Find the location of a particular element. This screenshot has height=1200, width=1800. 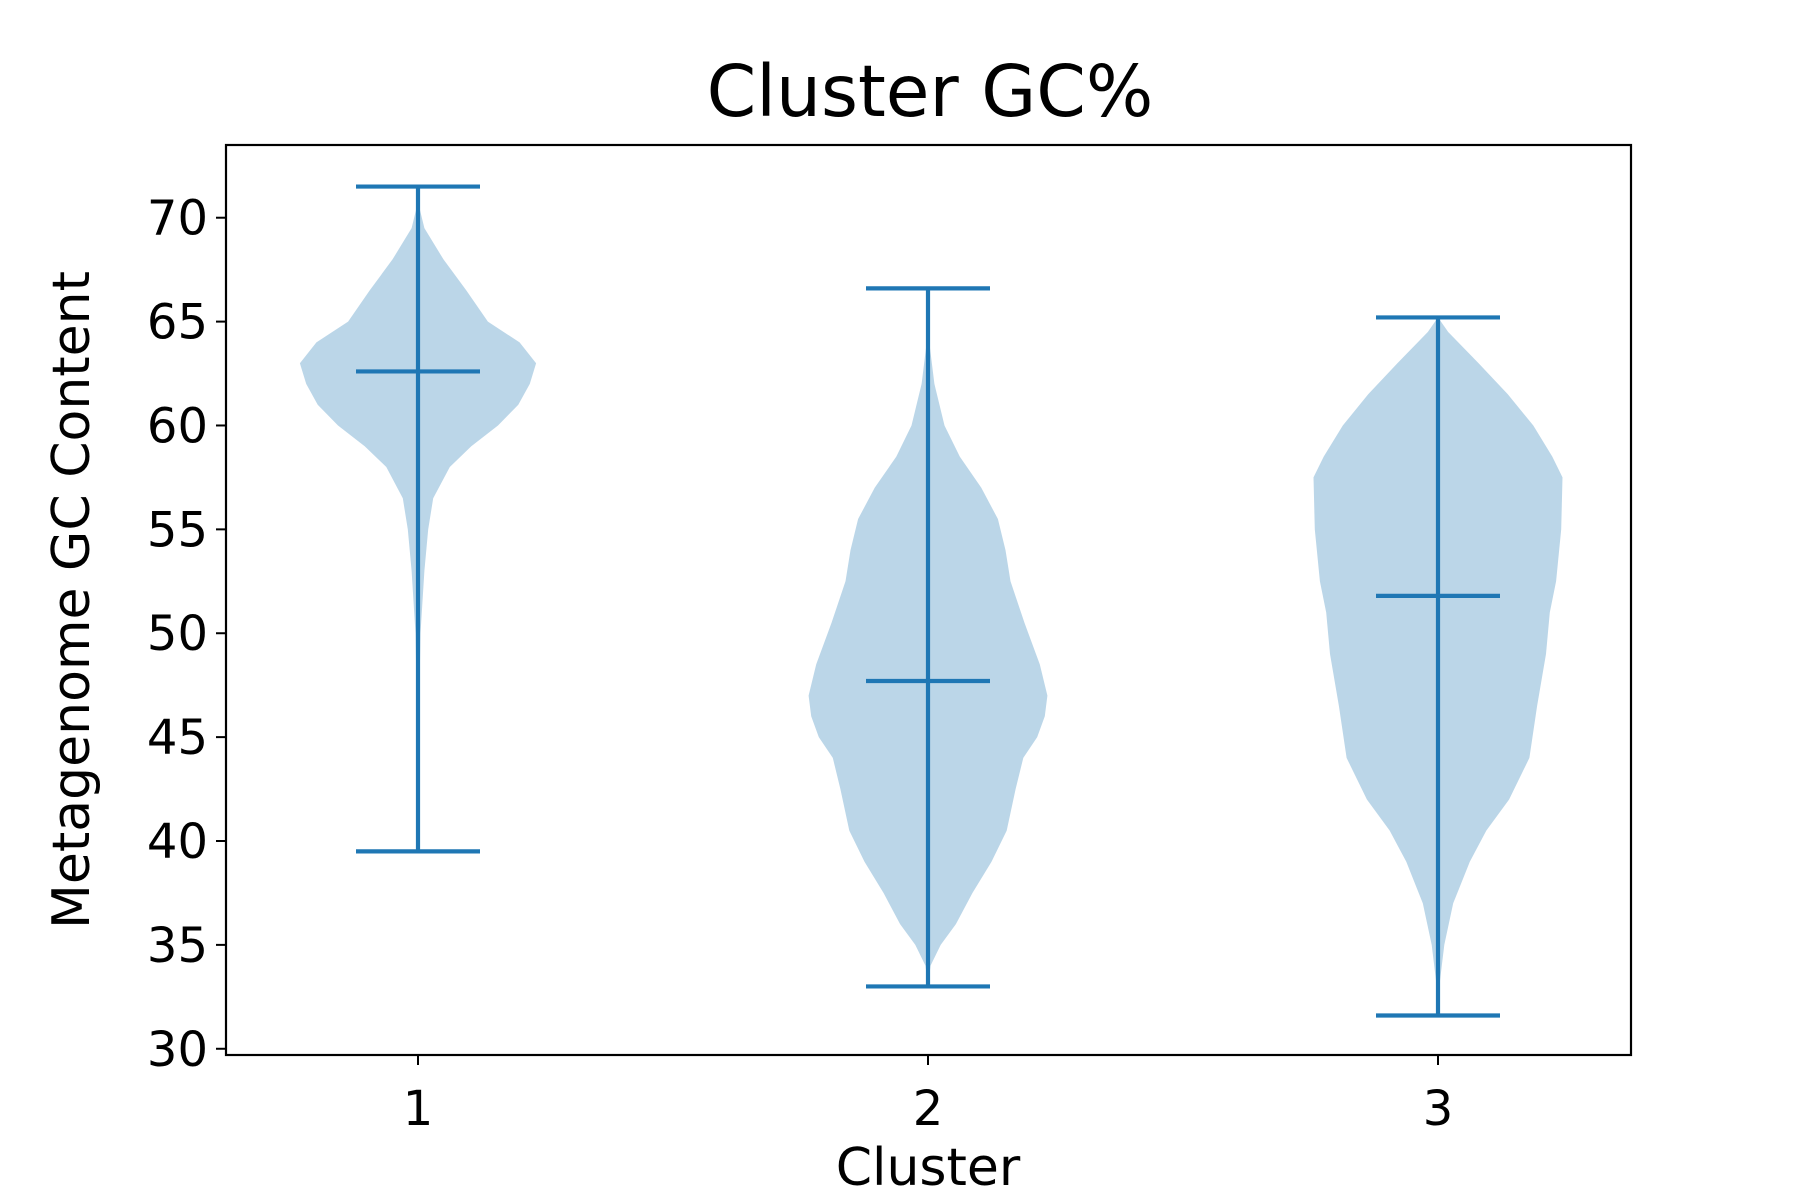

x-tick-label: 2 is located at coordinates (928, 1109).